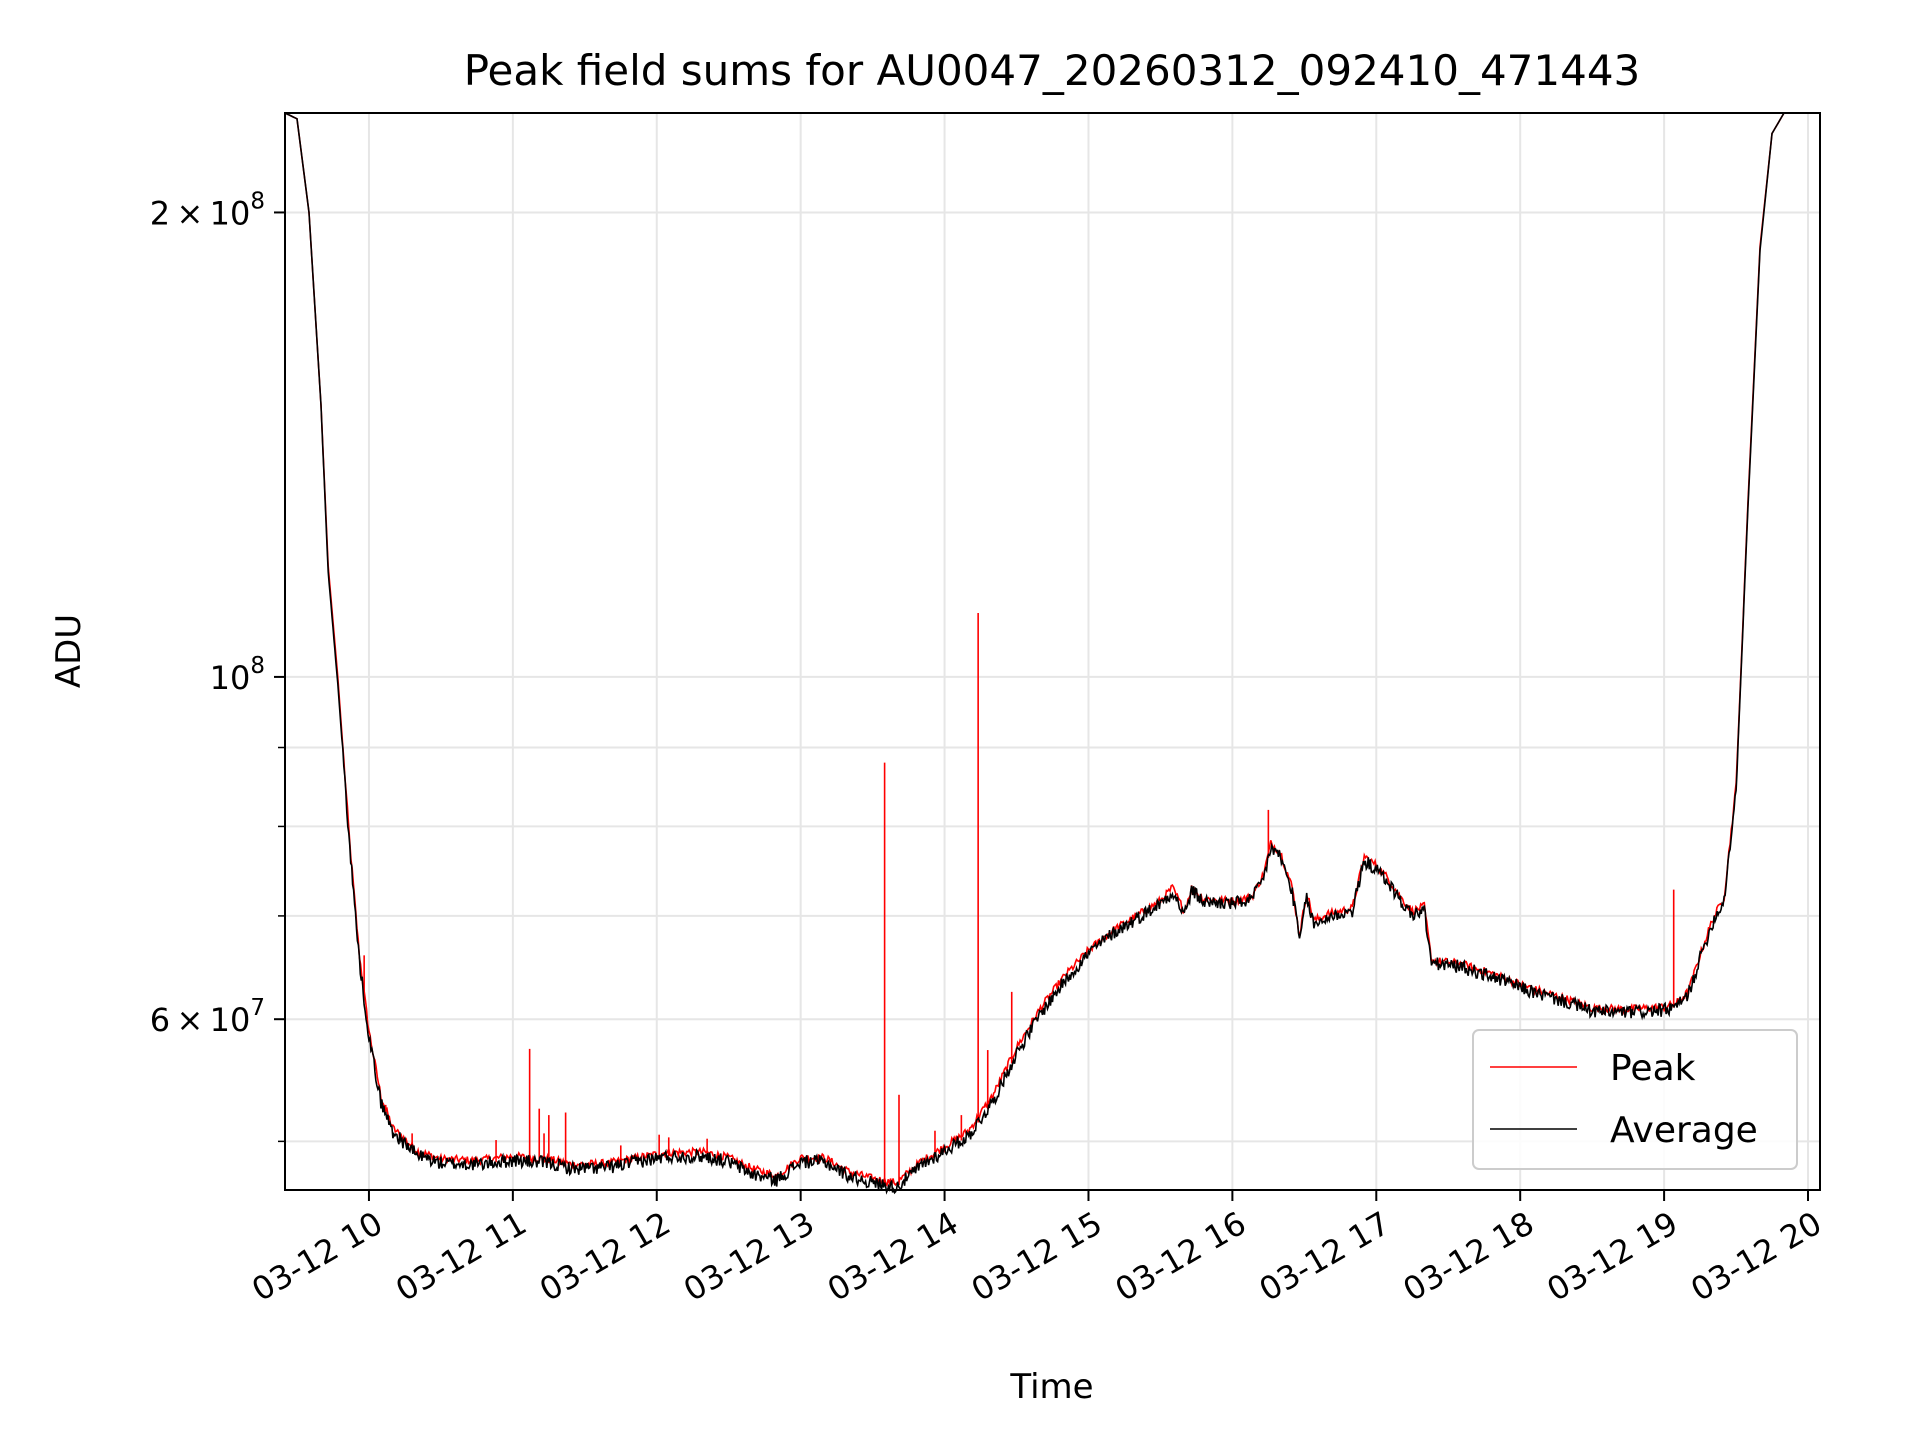  I want to click on y-tick-label: 108, so click(237, 675).